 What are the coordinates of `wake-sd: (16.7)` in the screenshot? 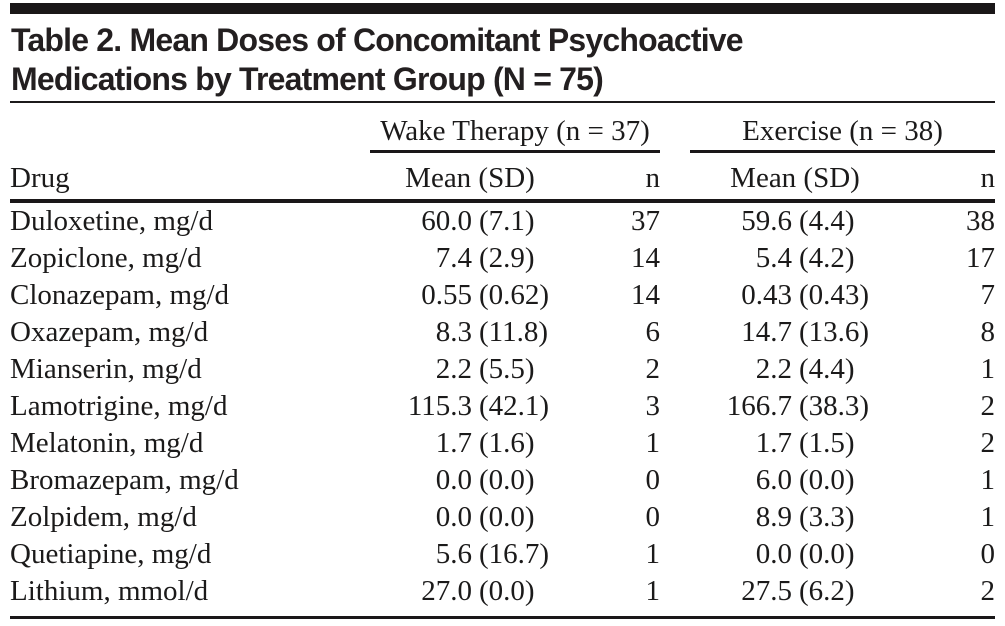 It's located at (514, 554).